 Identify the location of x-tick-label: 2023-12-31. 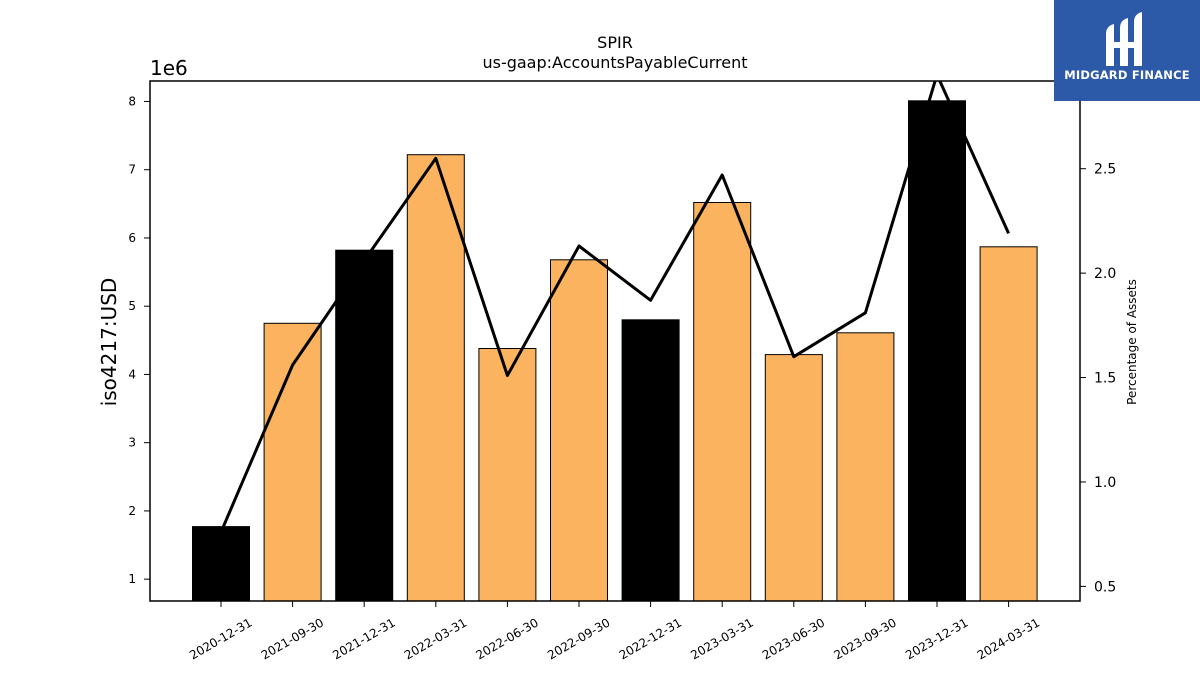
(936, 638).